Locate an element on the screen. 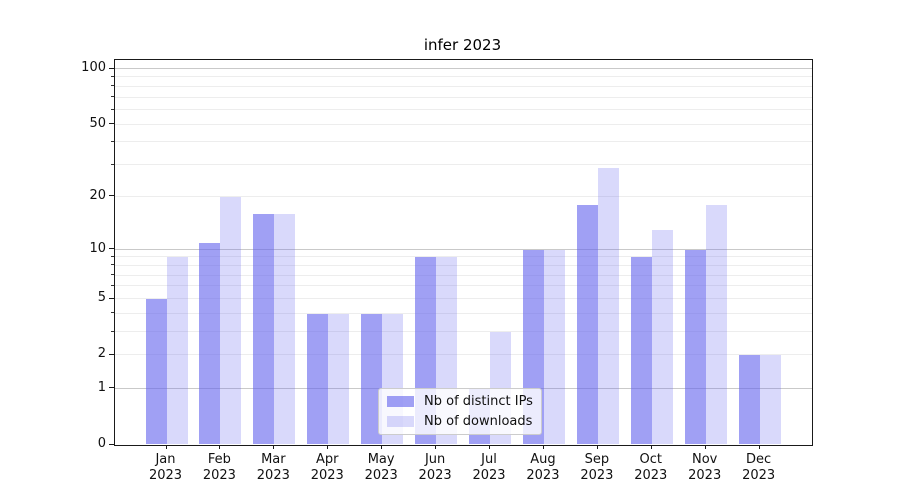  y-tick-label-5: 5 is located at coordinates (101, 298).